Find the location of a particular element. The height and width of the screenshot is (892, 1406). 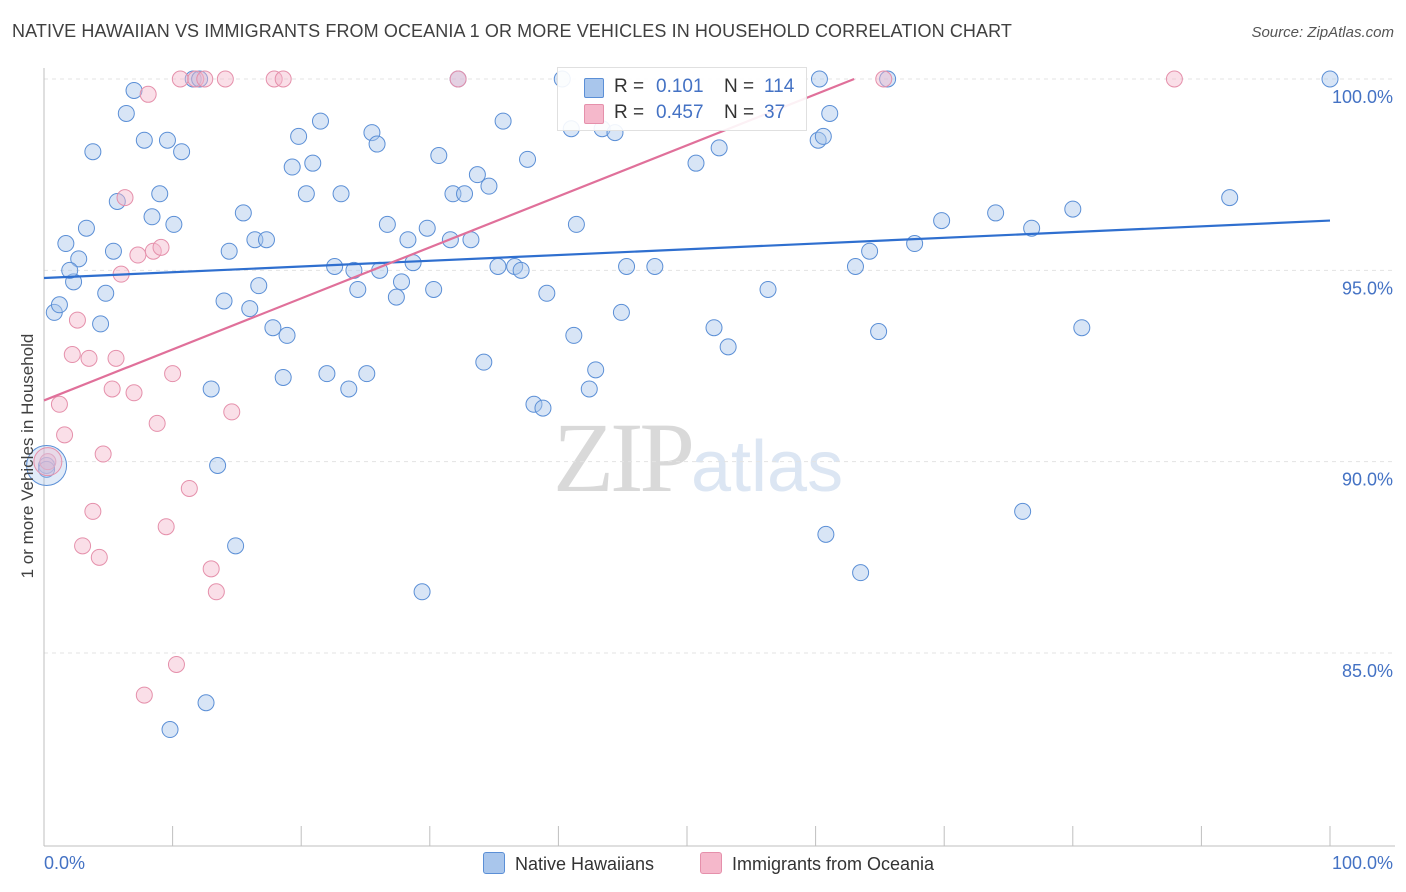

n-value: 114 is located at coordinates (779, 86).